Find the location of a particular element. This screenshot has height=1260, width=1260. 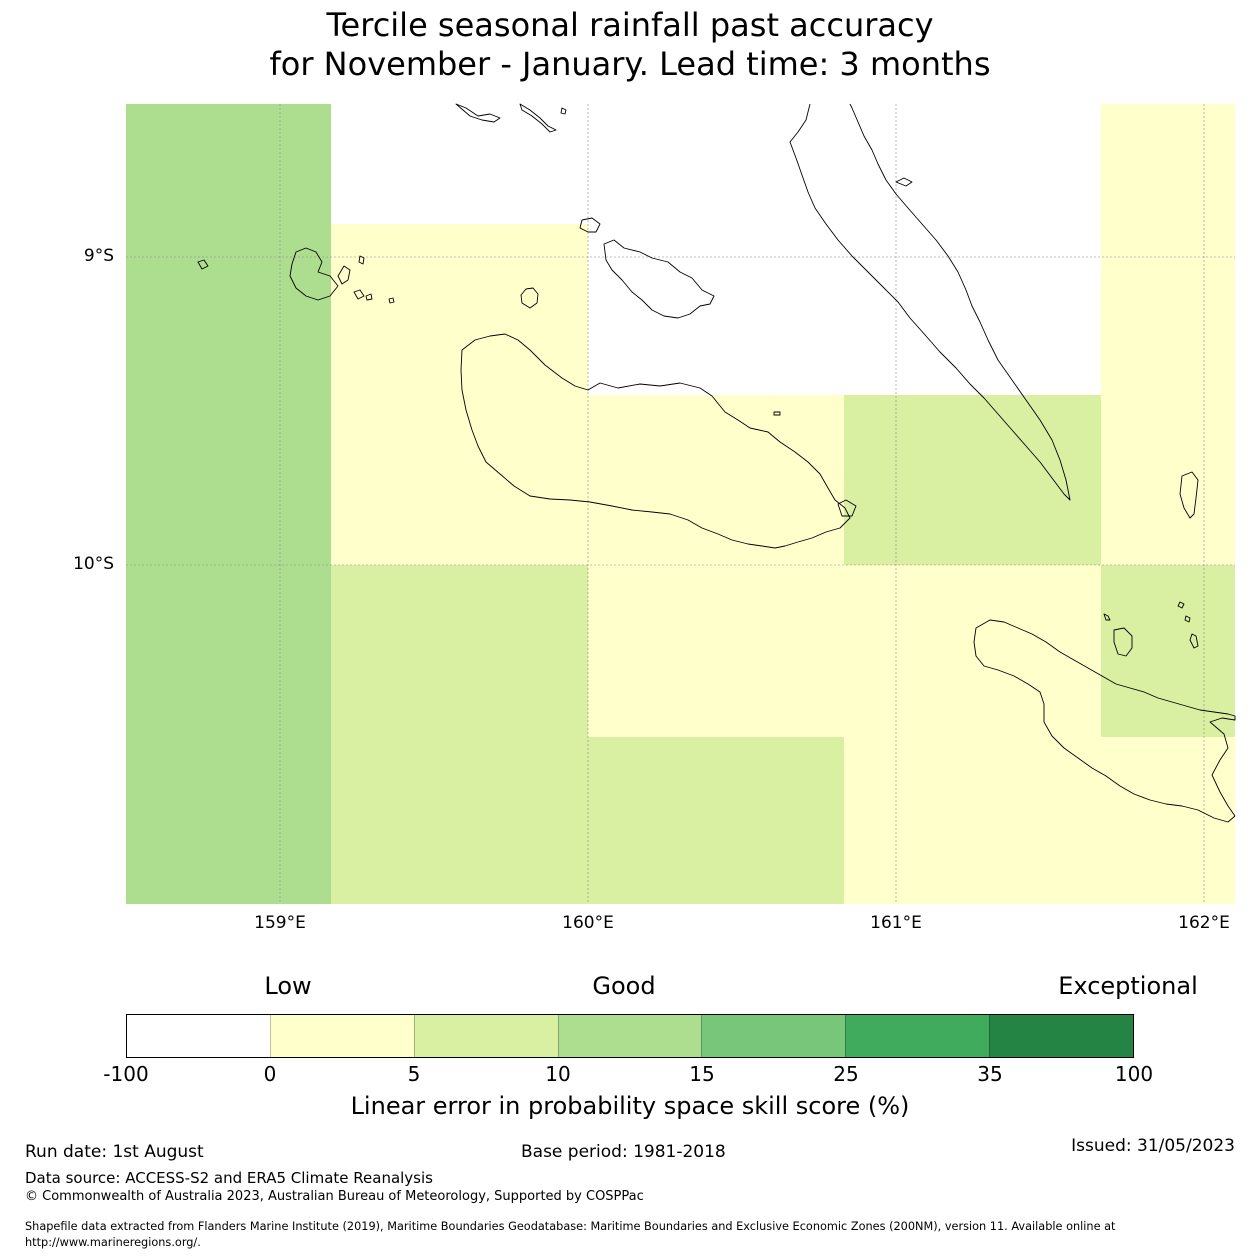

colorbar-tick-label: 100 is located at coordinates (1134, 1074).